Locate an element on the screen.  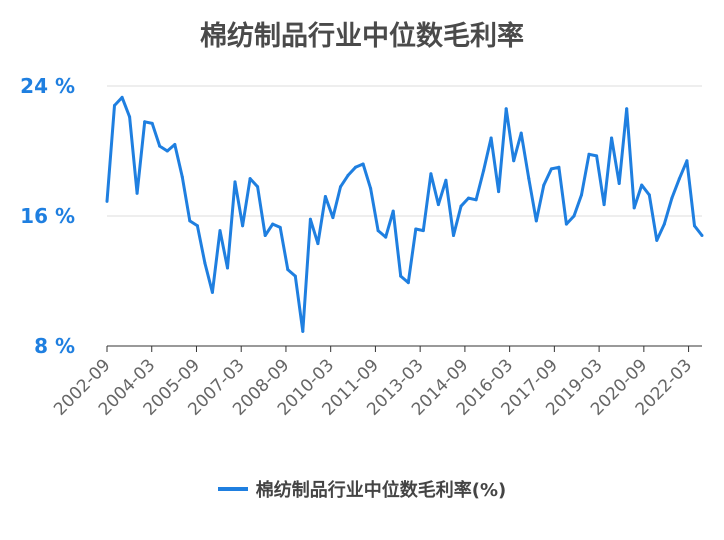
legend: 棉纺制品行业中位数毛利率(%) is located at coordinates (362, 489).